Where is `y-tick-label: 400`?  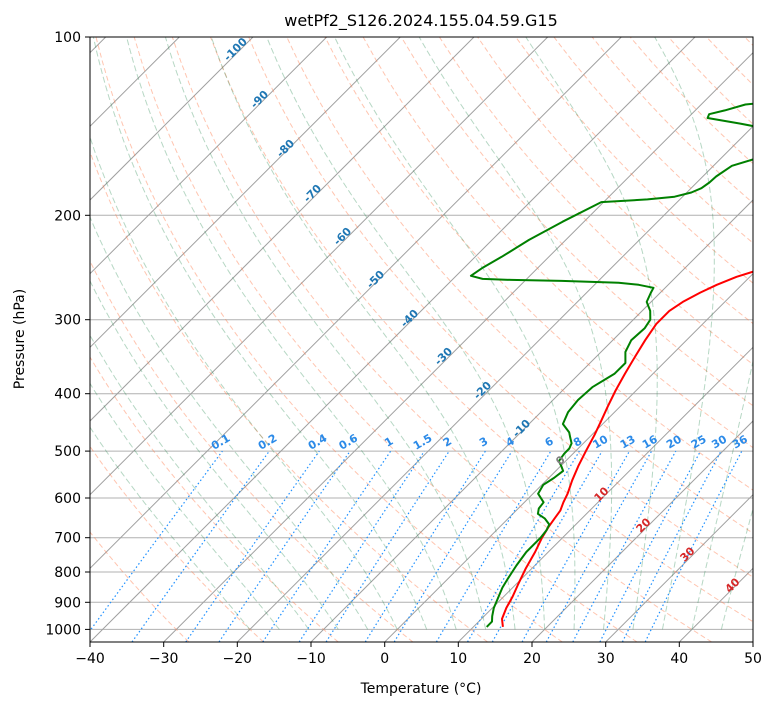
y-tick-label: 400 is located at coordinates (67, 395).